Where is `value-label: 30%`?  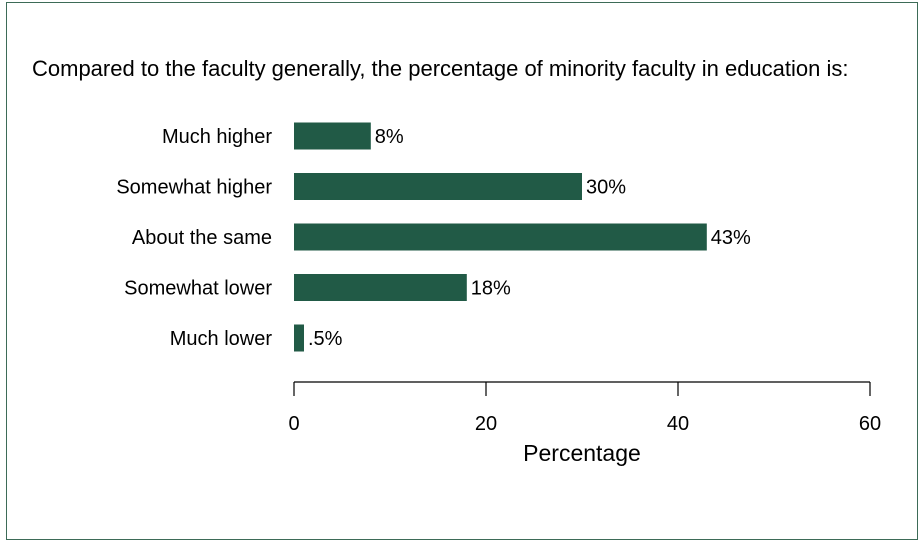 value-label: 30% is located at coordinates (606, 188).